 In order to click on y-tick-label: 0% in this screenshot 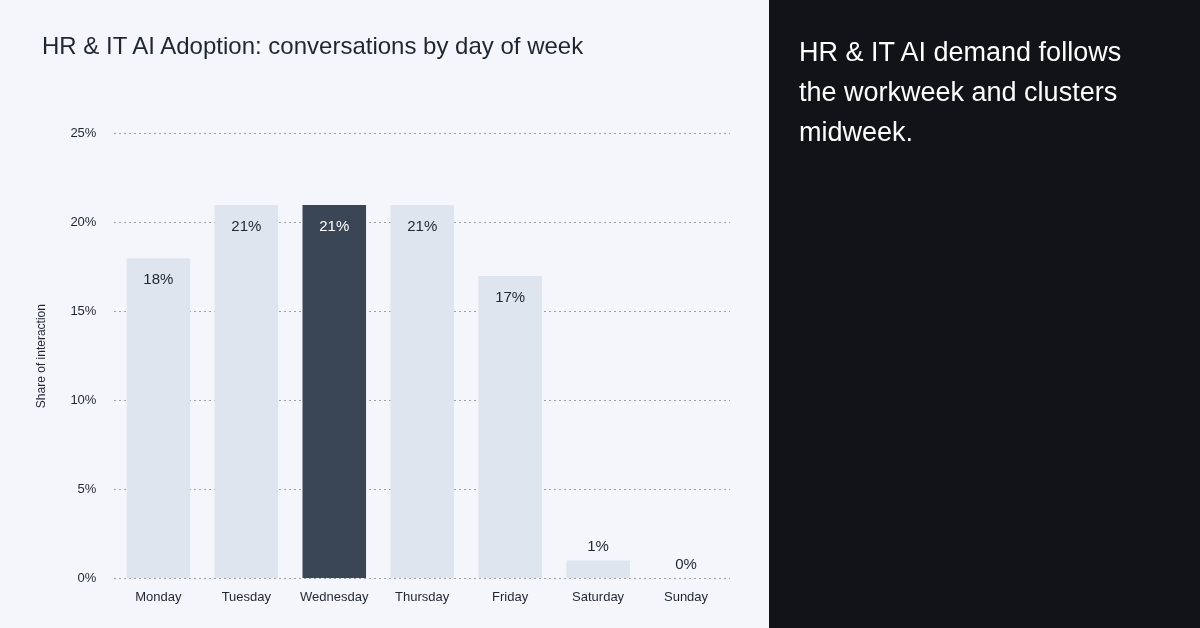, I will do `click(87, 577)`.